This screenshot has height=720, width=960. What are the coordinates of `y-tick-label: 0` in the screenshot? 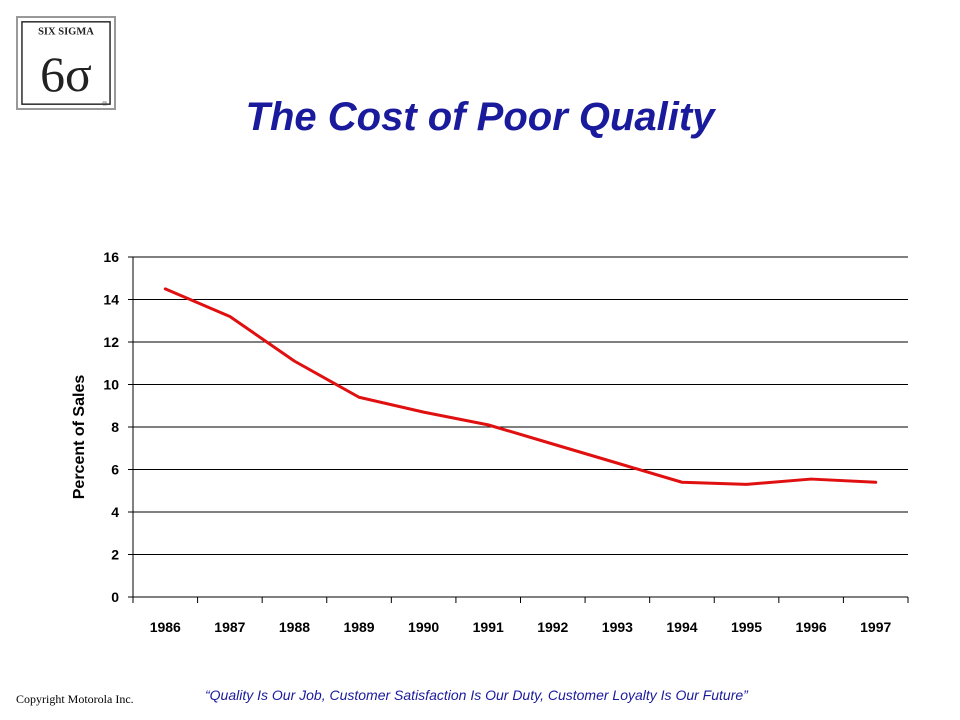 It's located at (115, 597).